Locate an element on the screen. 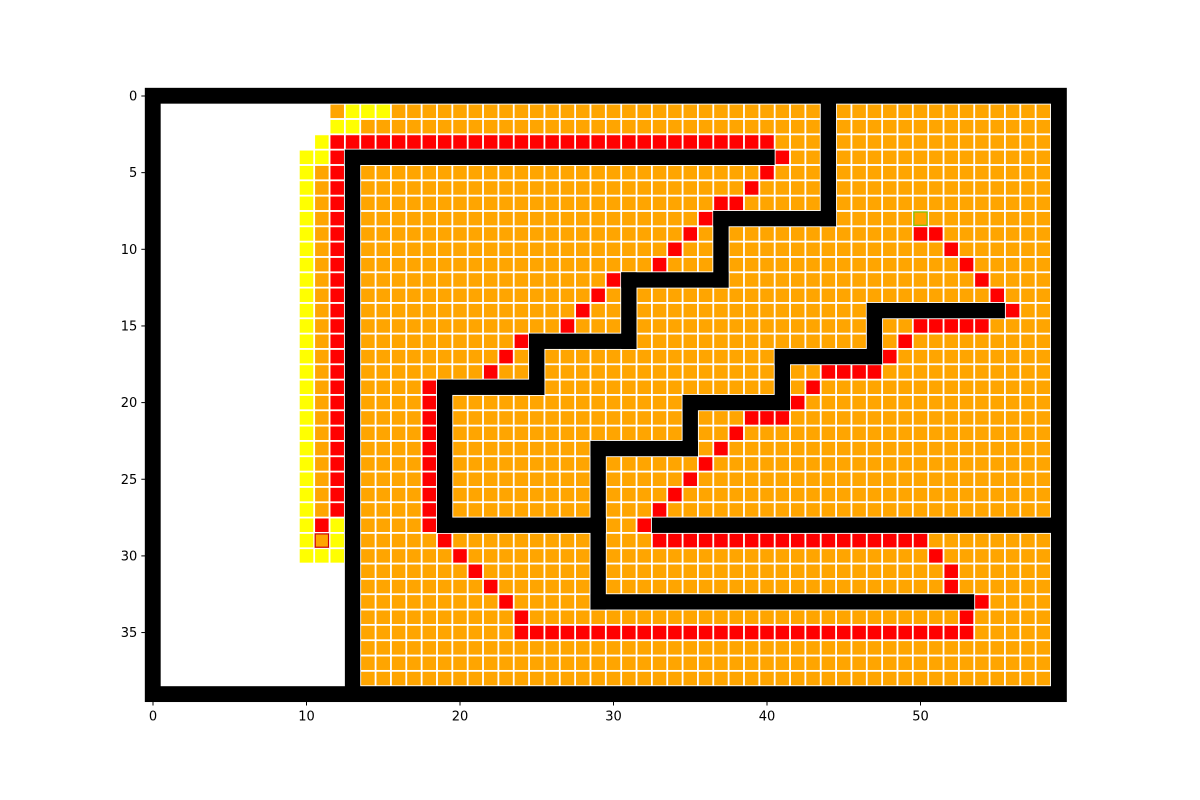 This screenshot has height=800, width=1200. y-tick-label: 0 is located at coordinates (133, 97).